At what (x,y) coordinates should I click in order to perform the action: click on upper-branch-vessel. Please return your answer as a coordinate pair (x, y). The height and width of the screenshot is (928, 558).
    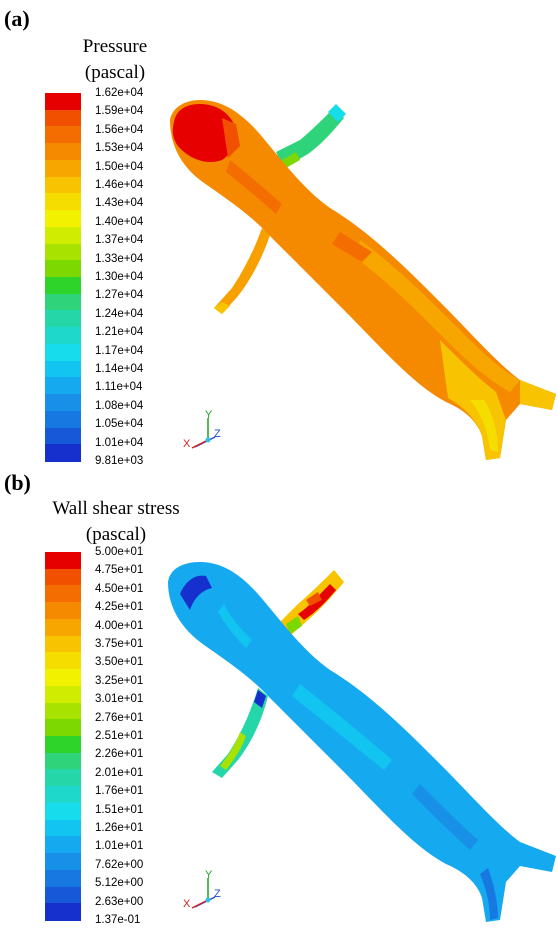
    Looking at the image, I should click on (310, 138).